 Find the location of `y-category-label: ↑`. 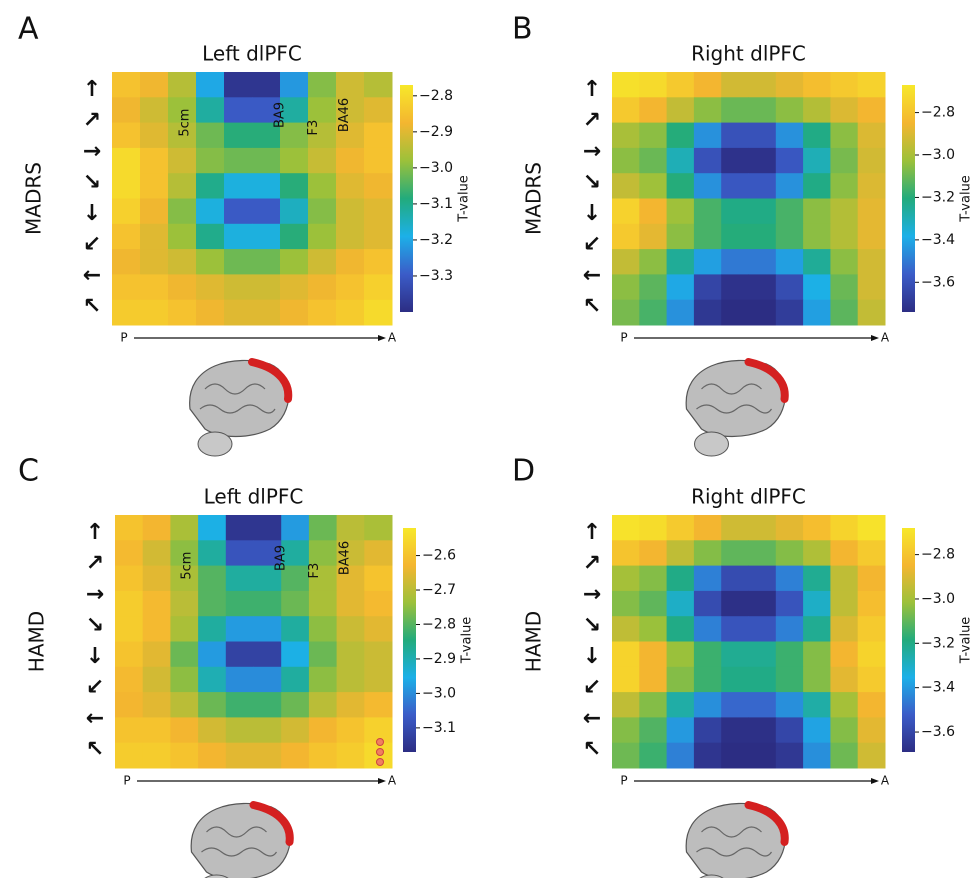

y-category-label: ↑ is located at coordinates (92, 89).